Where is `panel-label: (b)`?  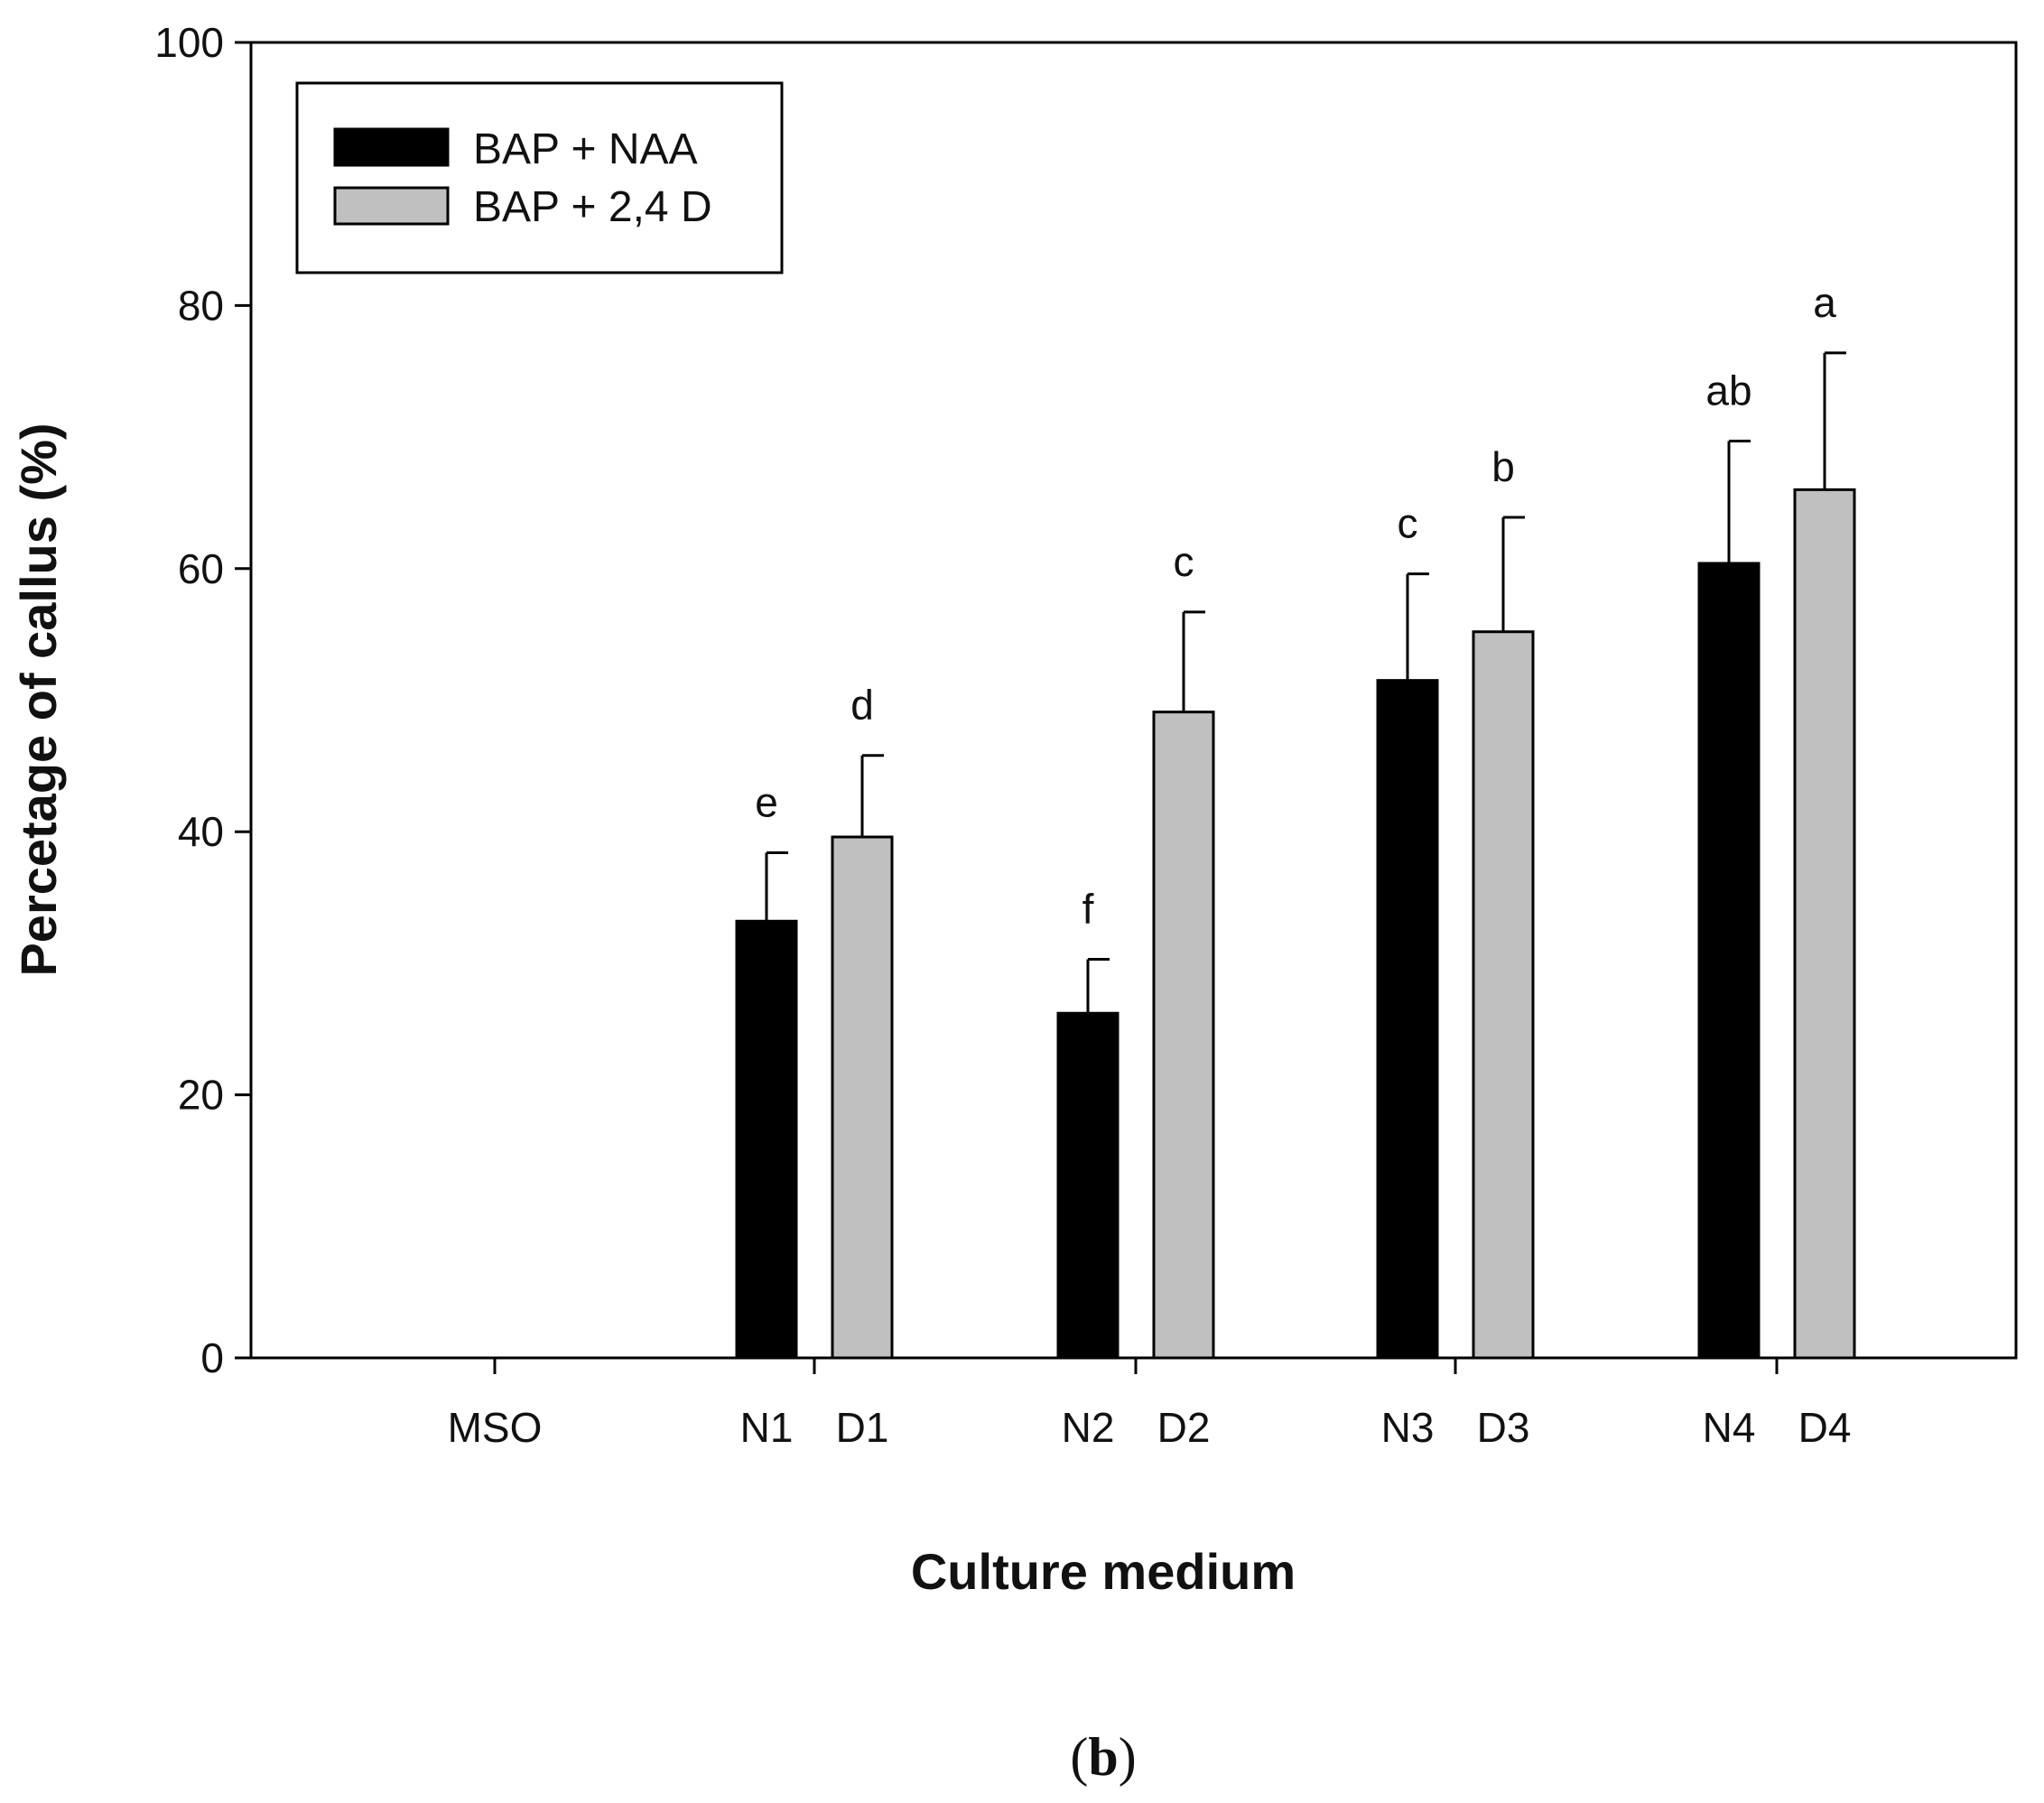
panel-label: (b) is located at coordinates (1103, 1757).